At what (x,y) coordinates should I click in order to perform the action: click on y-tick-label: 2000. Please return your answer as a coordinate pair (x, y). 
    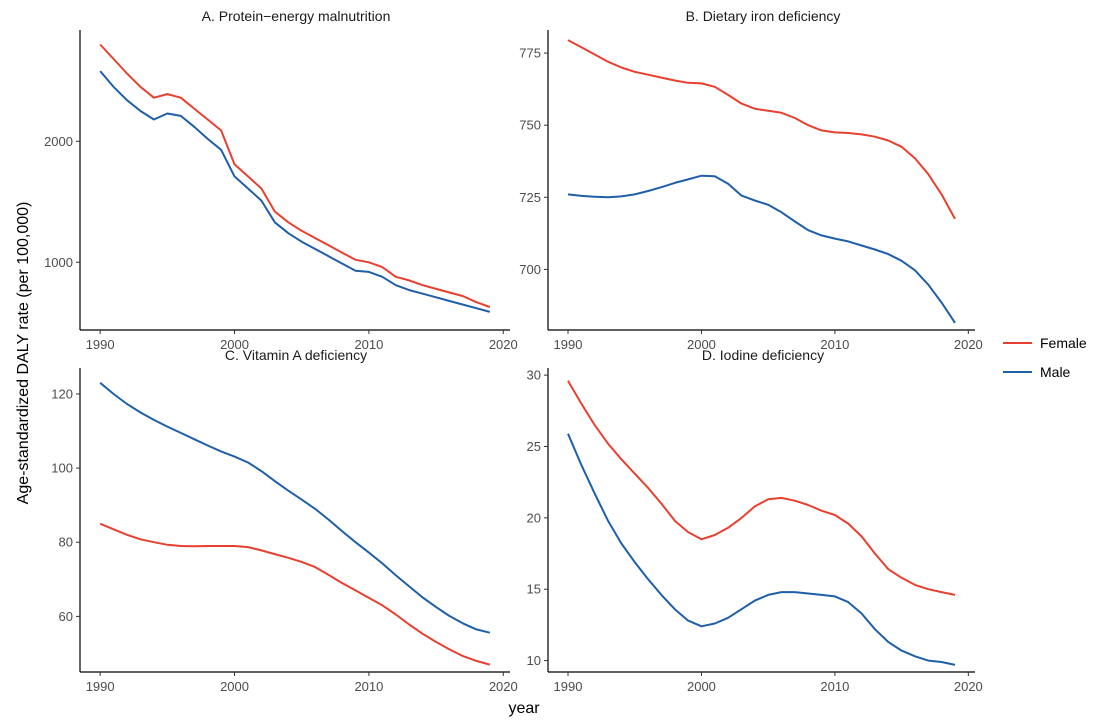
    Looking at the image, I should click on (58, 141).